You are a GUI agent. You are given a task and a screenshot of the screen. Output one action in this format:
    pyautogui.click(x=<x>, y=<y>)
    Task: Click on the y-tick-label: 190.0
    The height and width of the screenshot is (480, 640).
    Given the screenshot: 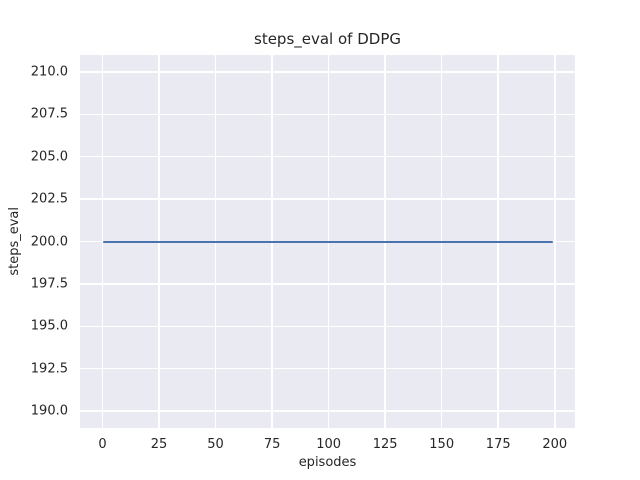 What is the action you would take?
    pyautogui.click(x=49, y=411)
    